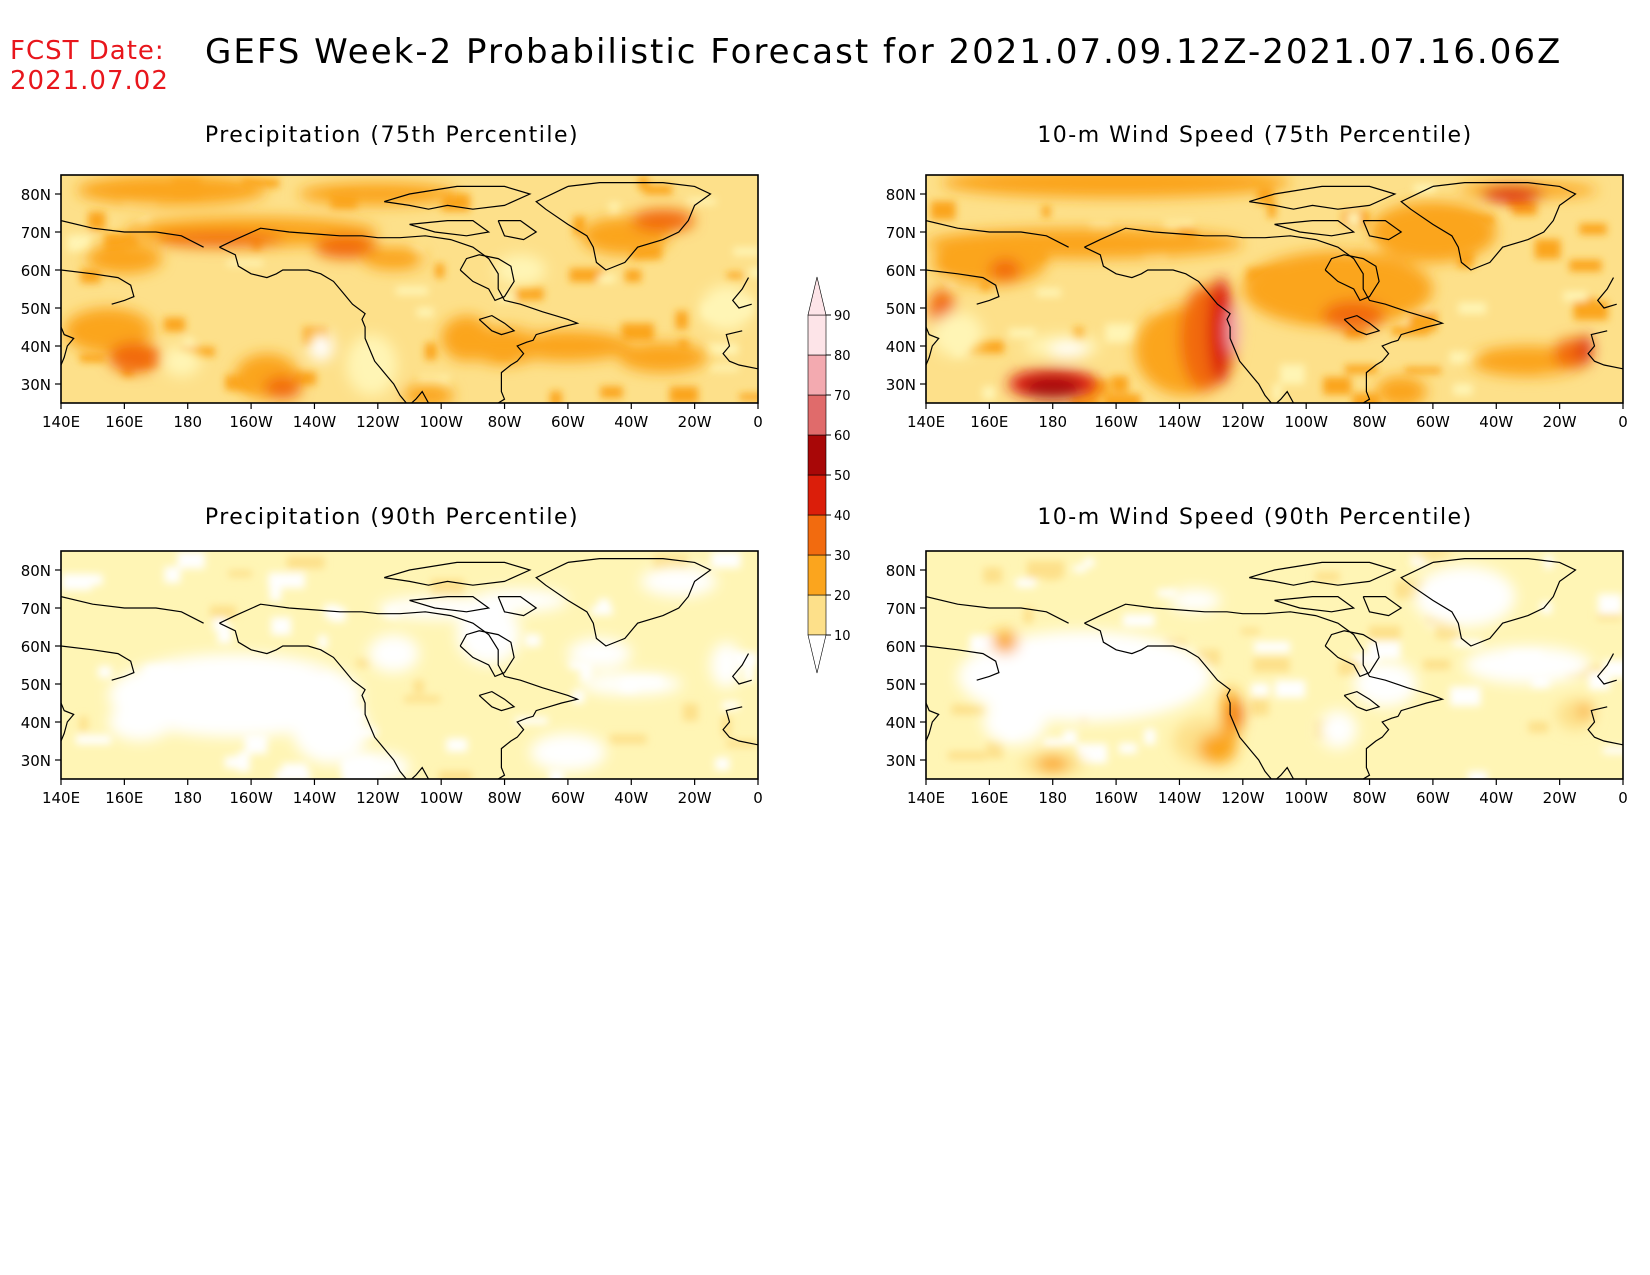  I want to click on lon-tick-label: 20W, so click(1560, 798).